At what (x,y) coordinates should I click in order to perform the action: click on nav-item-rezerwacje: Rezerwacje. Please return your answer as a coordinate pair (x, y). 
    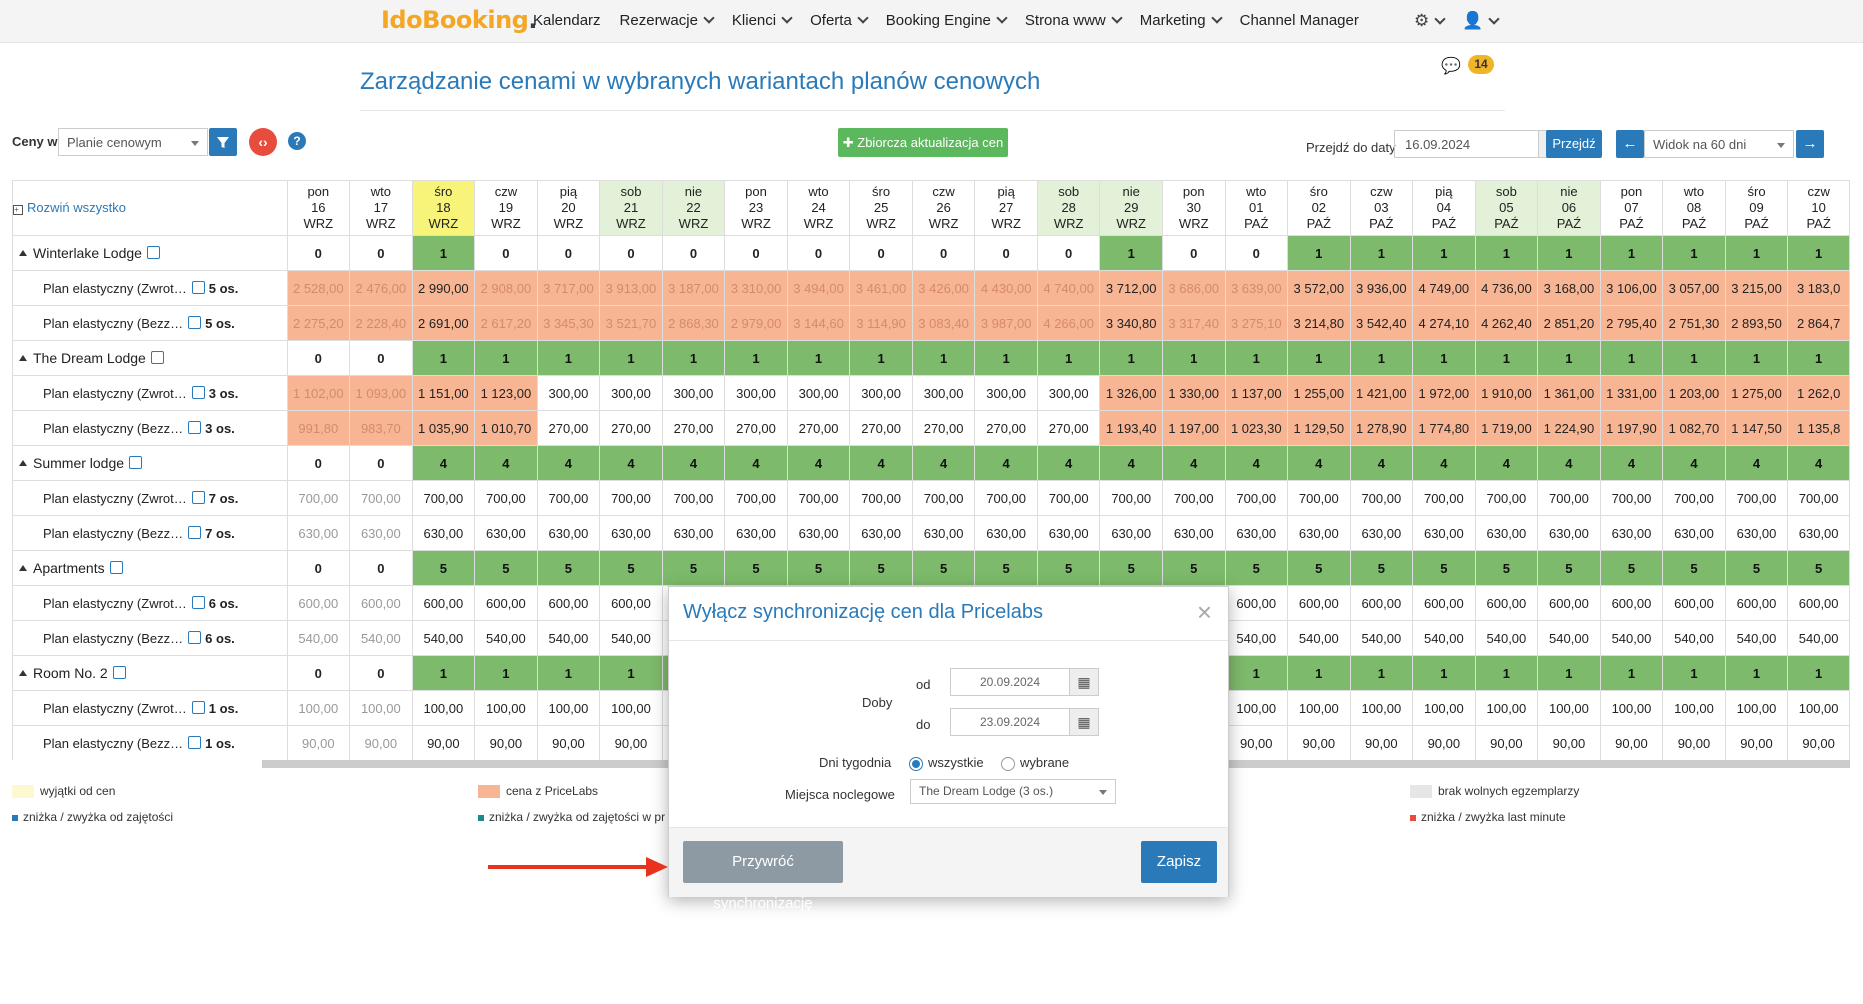
    Looking at the image, I should click on (667, 20).